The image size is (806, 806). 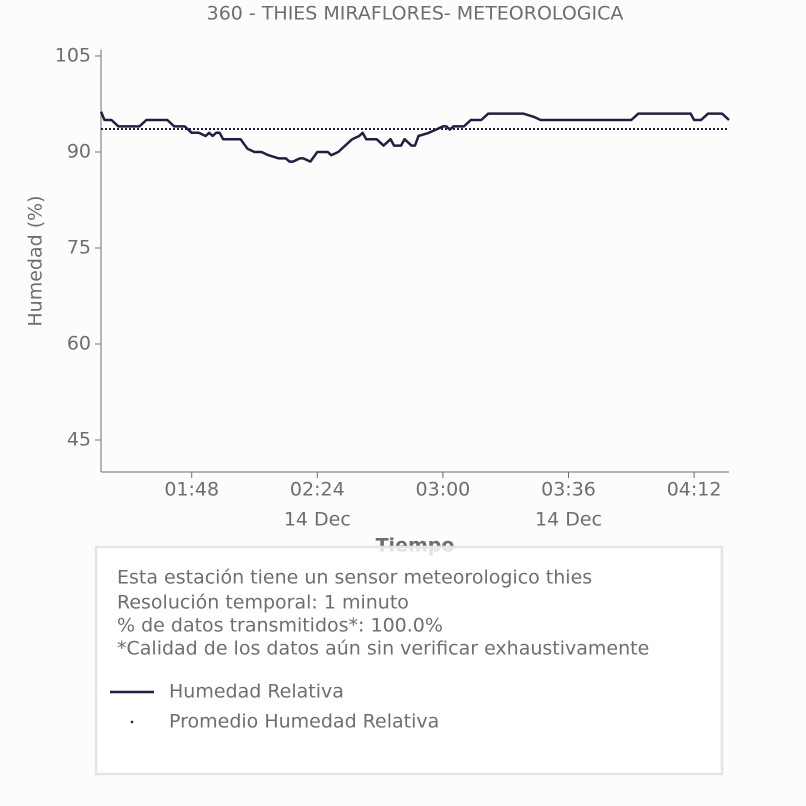 I want to click on data-line, so click(x=414, y=137).